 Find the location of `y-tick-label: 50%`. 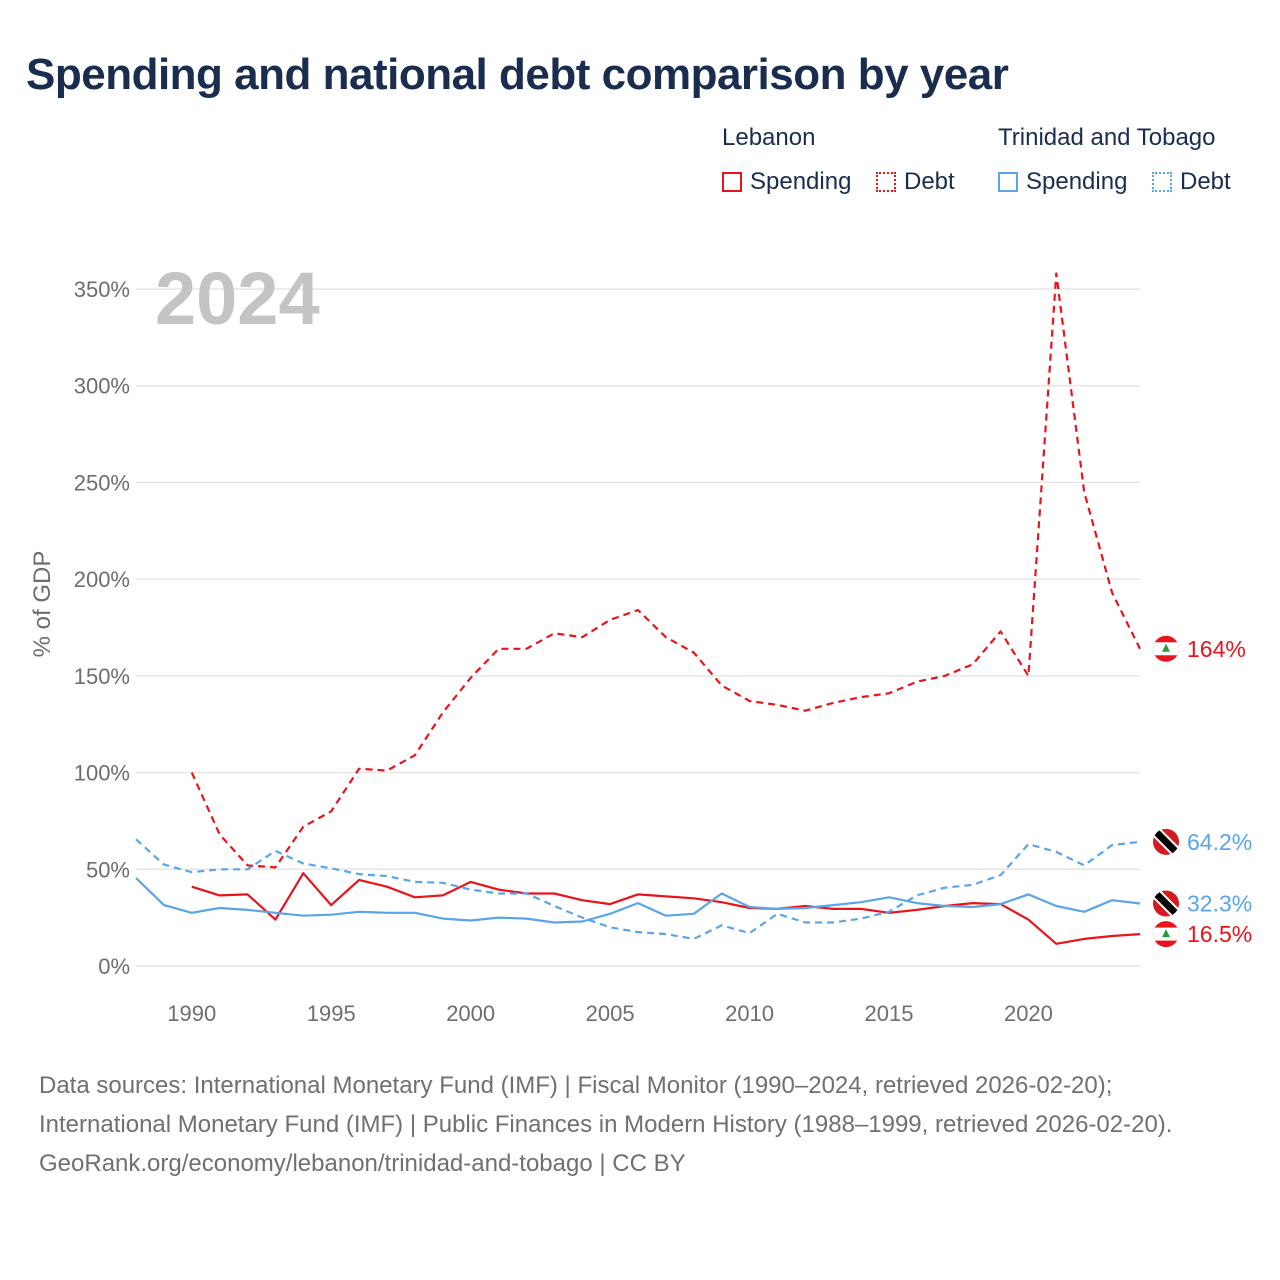

y-tick-label: 50% is located at coordinates (108, 869).